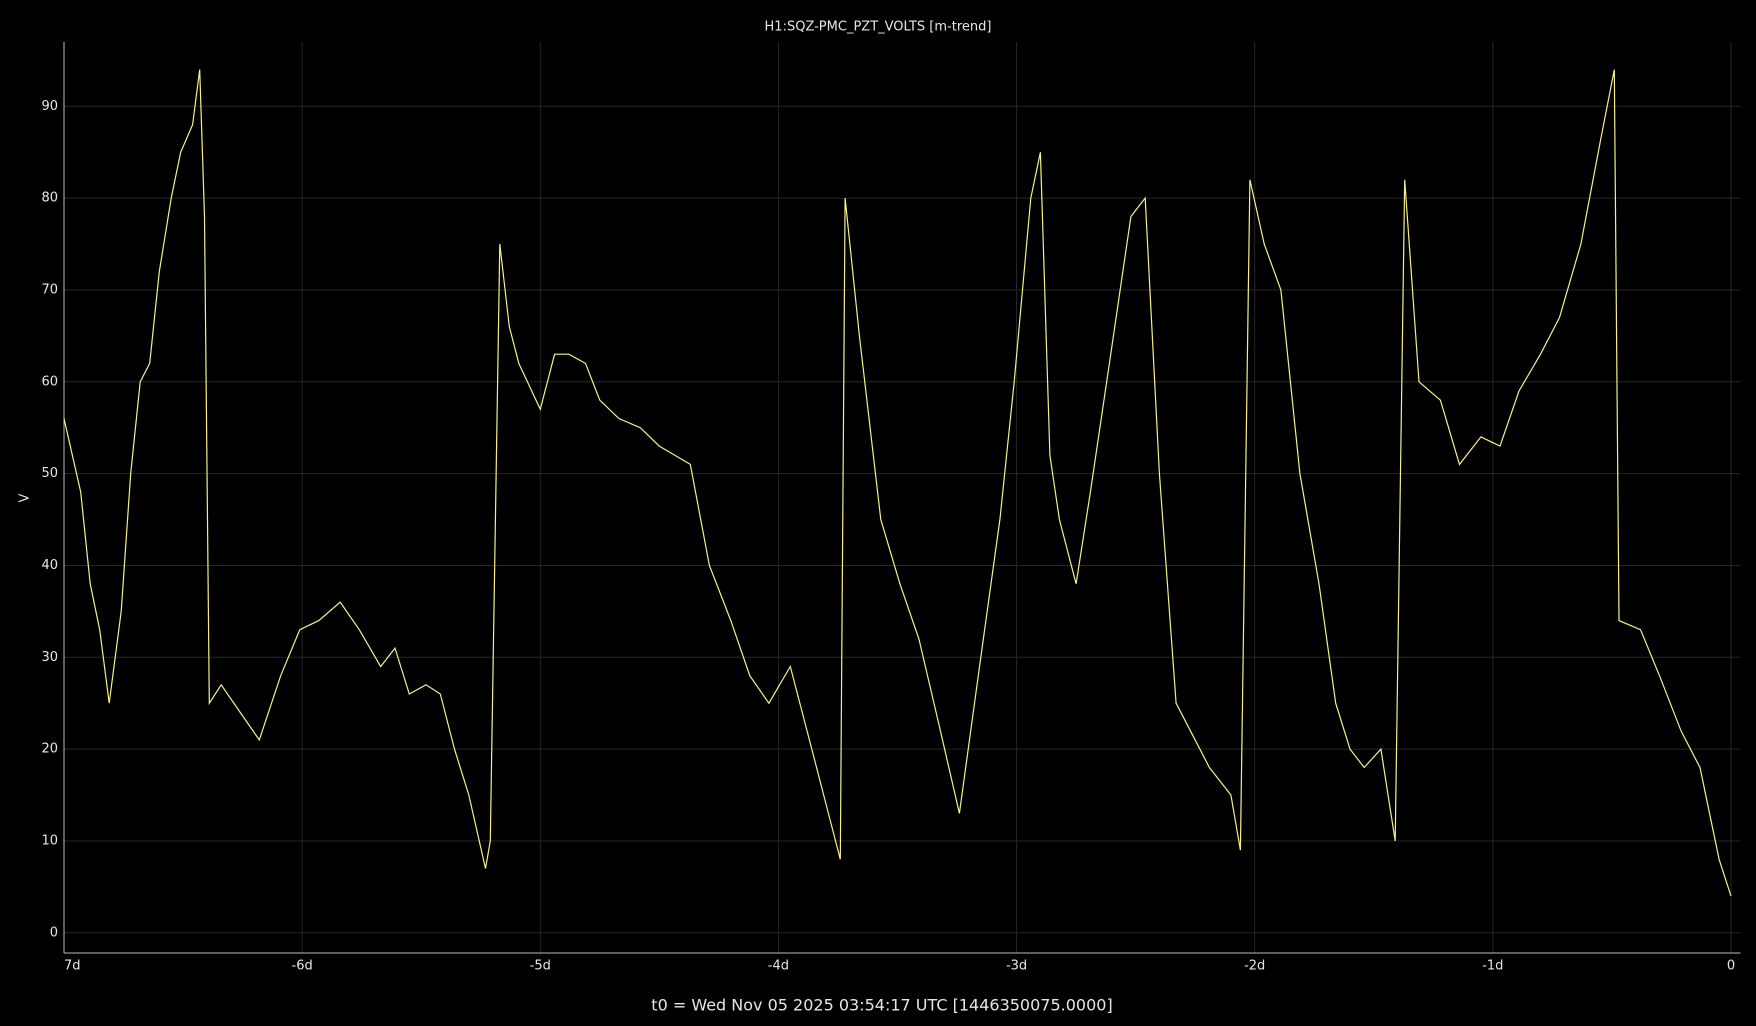  I want to click on x-tick-label: -4d, so click(778, 966).